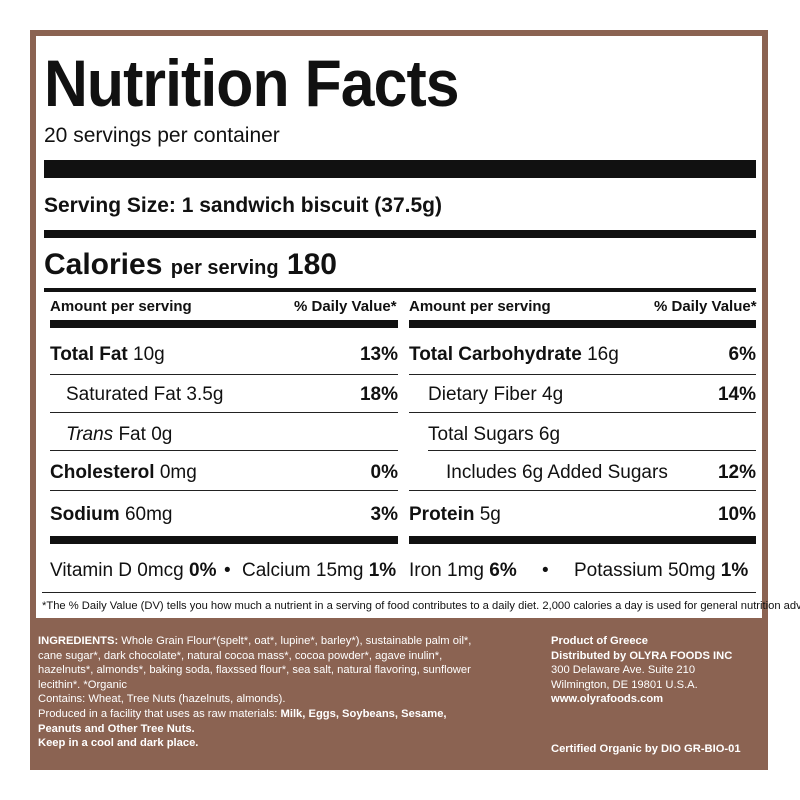 This screenshot has height=800, width=800. What do you see at coordinates (384, 472) in the screenshot?
I see `nutrient-dv: 0%` at bounding box center [384, 472].